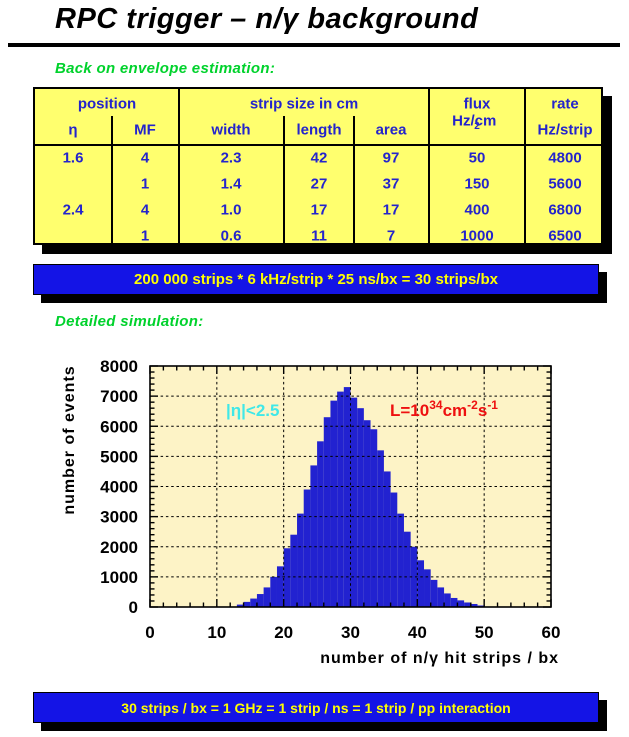 This screenshot has height=737, width=629. I want to click on annotation-luminosity: L=1034cm-2s-1, so click(444, 409).